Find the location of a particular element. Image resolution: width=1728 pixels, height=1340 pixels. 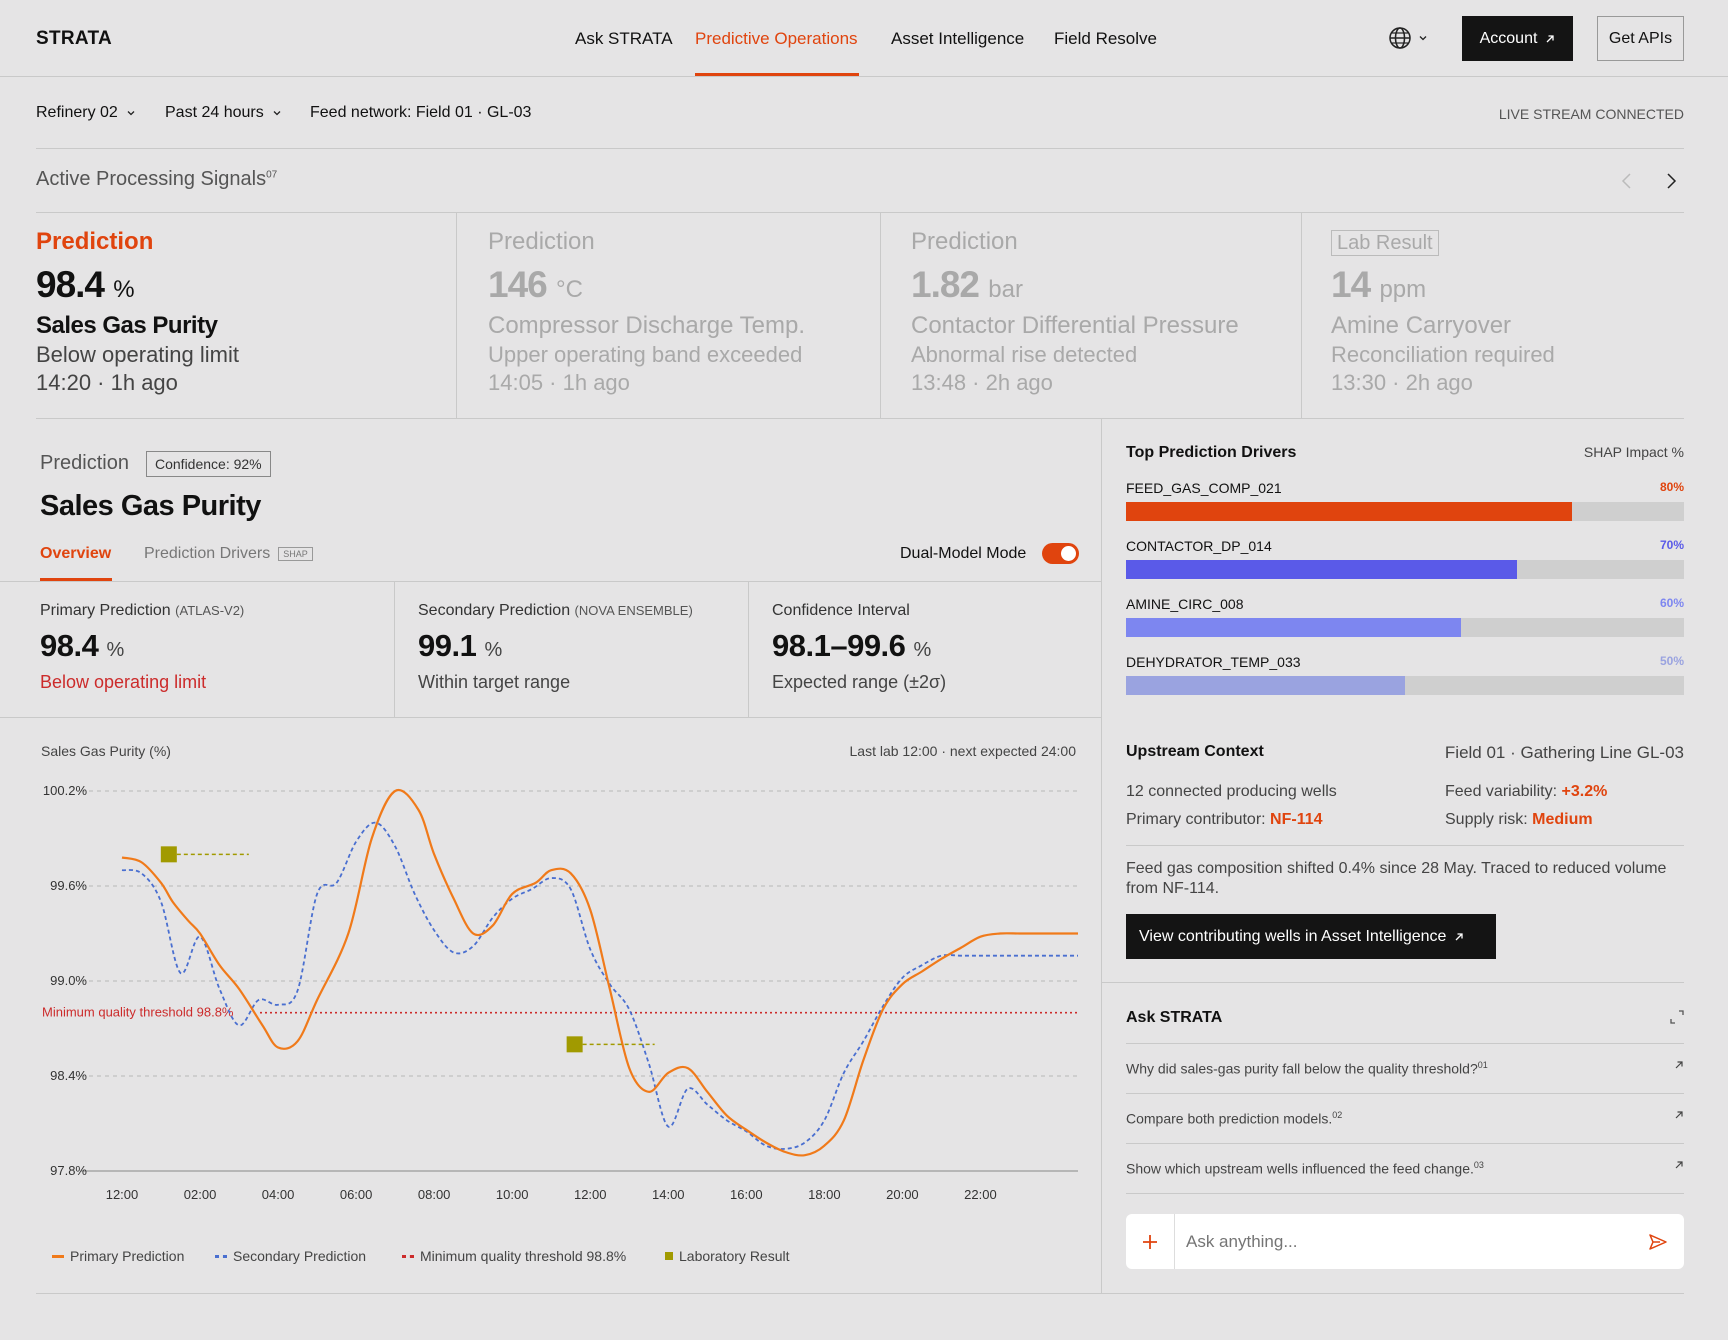

driver-name: FEED_GAS_COMP_021 is located at coordinates (1204, 488).